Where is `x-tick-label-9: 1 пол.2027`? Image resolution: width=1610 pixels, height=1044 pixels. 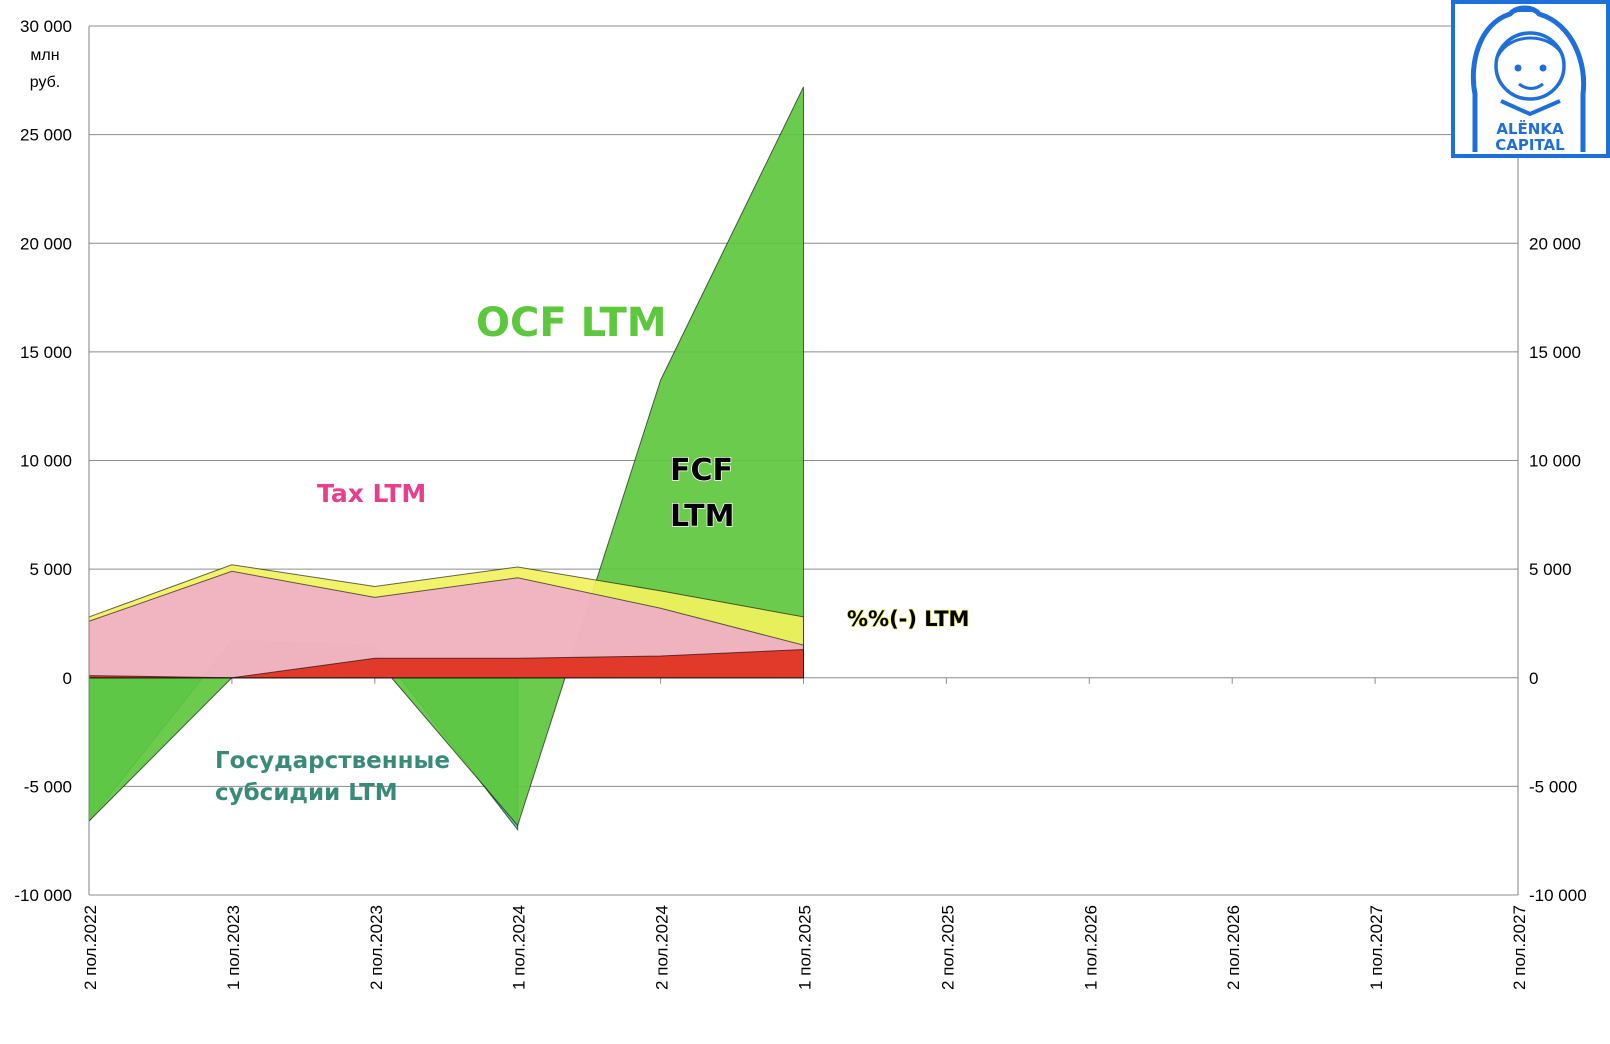 x-tick-label-9: 1 пол.2027 is located at coordinates (1376, 947).